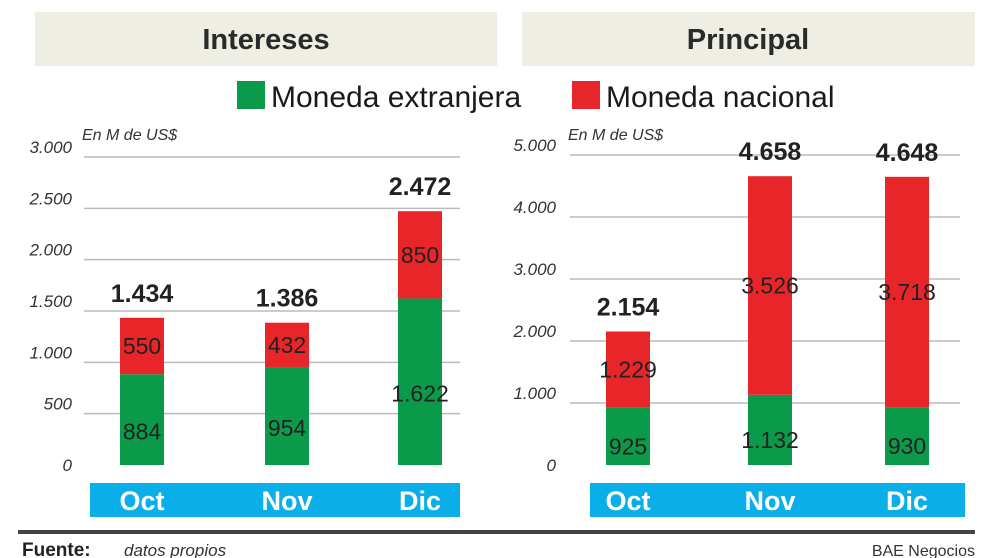  Describe the element at coordinates (628, 307) in the screenshot. I see `total-label: 2.154` at that location.